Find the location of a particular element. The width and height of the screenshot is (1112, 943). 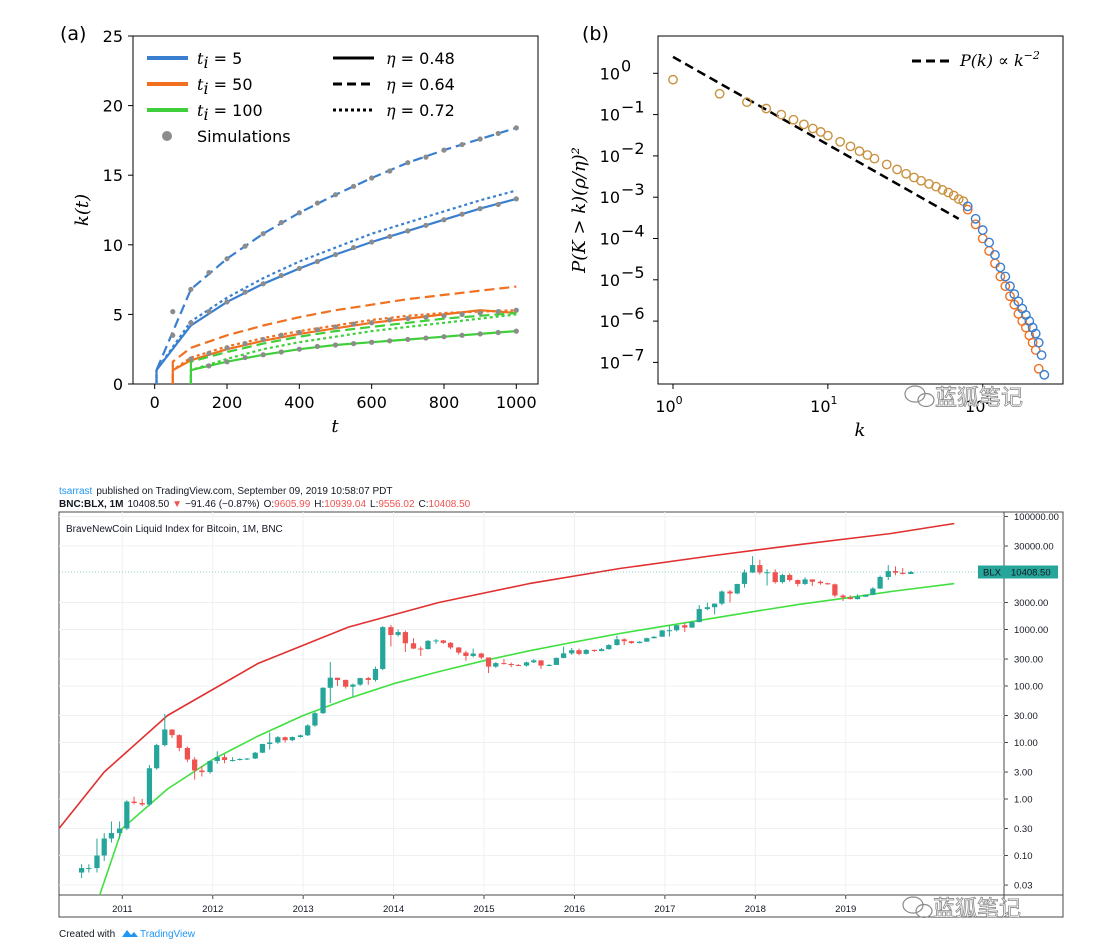

tv-last-price-value: 10408.50 is located at coordinates (1031, 572).